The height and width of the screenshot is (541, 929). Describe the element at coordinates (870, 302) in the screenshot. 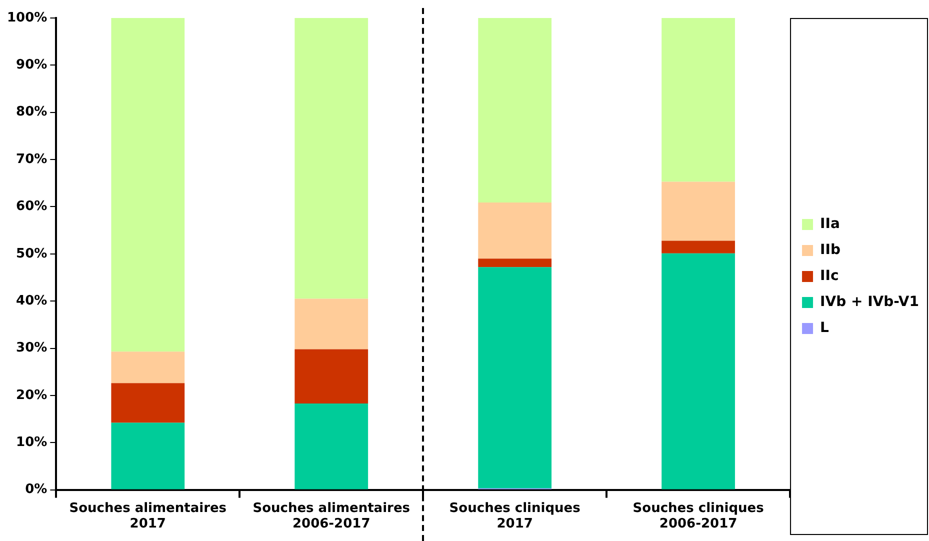

I see `legend-label: IVb + IVb-V1` at that location.